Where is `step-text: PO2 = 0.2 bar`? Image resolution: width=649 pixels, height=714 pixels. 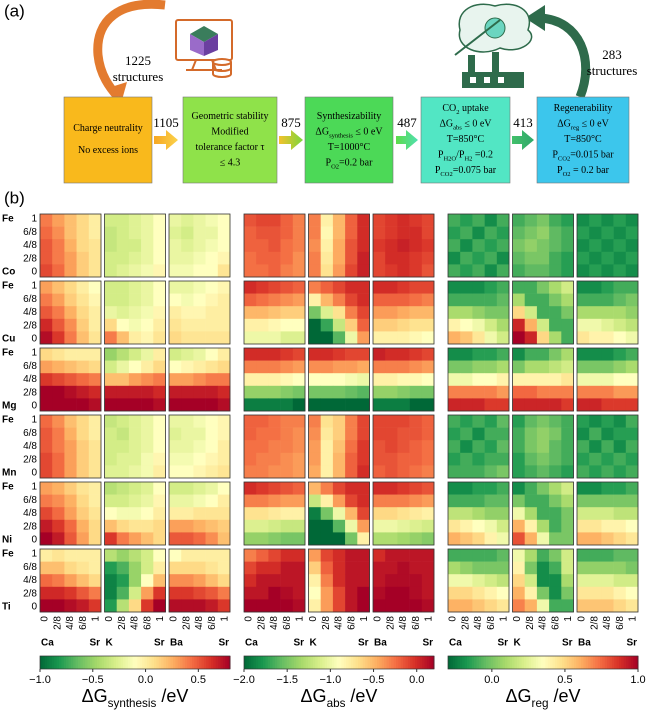
step-text: PO2 = 0.2 bar is located at coordinates (583, 171).